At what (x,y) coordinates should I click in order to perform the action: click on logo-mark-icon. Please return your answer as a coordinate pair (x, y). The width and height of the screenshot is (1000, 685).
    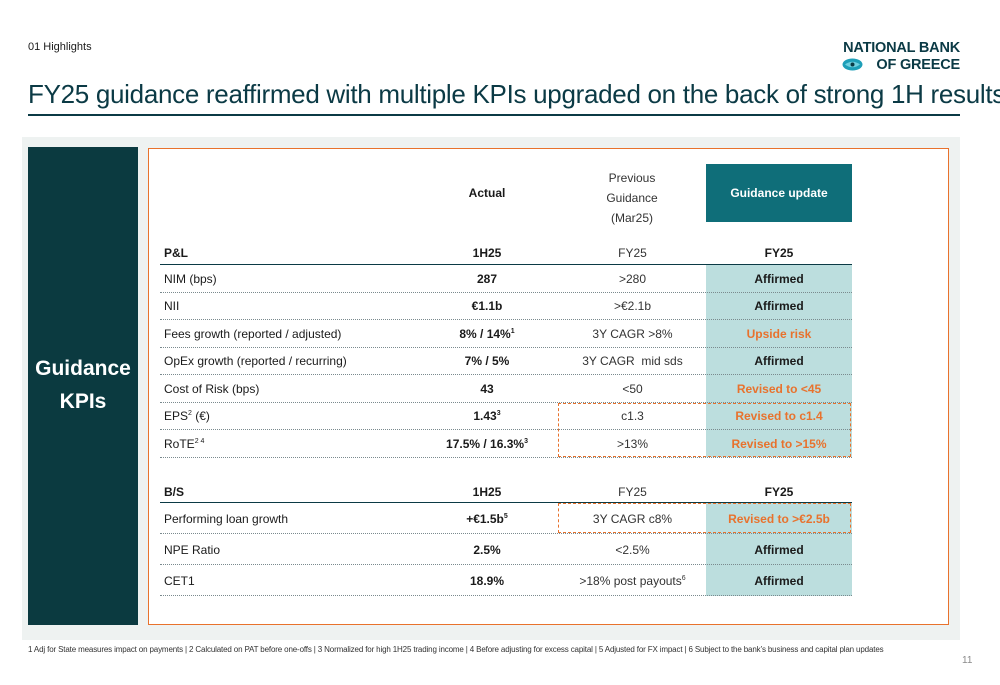
    Looking at the image, I should click on (852, 64).